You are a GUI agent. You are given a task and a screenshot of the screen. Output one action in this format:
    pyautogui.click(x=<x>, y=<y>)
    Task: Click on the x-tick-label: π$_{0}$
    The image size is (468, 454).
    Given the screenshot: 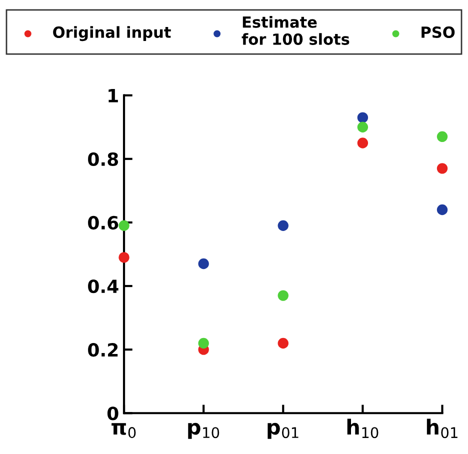 What is the action you would take?
    pyautogui.click(x=124, y=430)
    